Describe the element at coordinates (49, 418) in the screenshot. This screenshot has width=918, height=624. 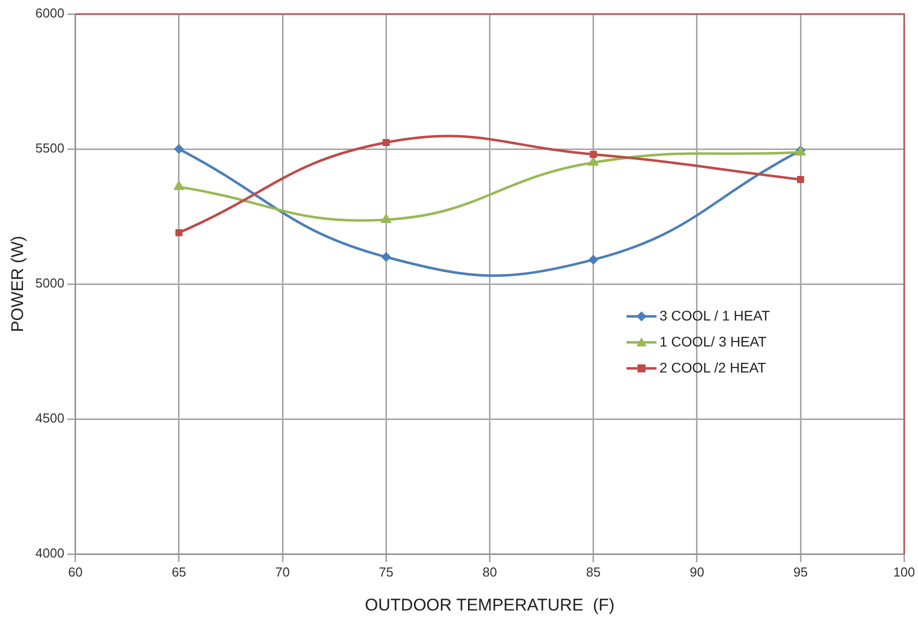
I see `y-tick-label: 4500` at that location.